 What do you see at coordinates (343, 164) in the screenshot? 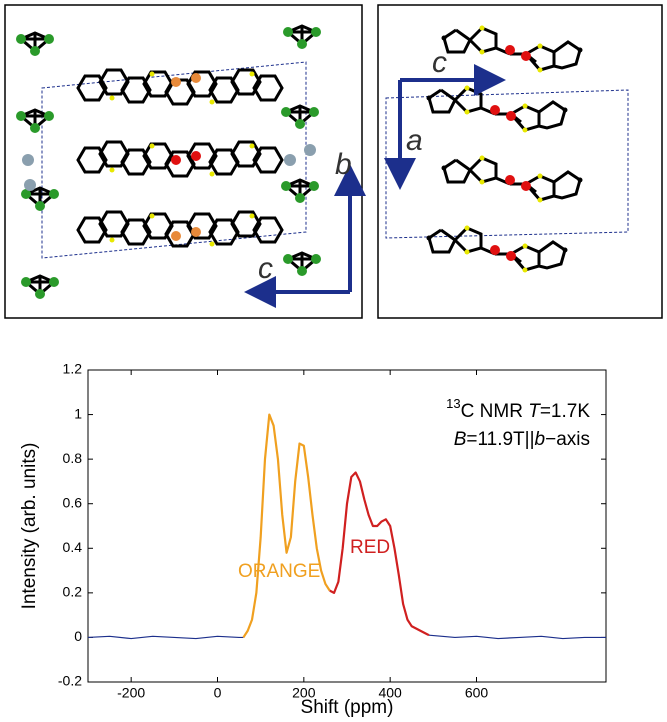
I see `axis-letter: b` at bounding box center [343, 164].